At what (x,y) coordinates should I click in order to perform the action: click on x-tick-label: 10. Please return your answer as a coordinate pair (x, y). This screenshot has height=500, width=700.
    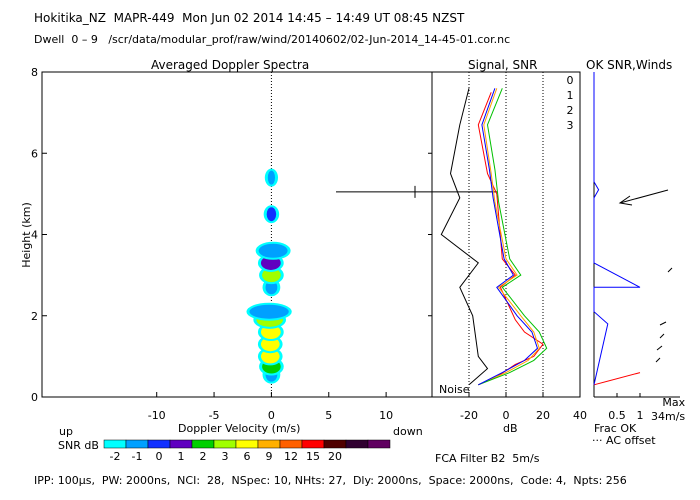
    Looking at the image, I should click on (386, 415).